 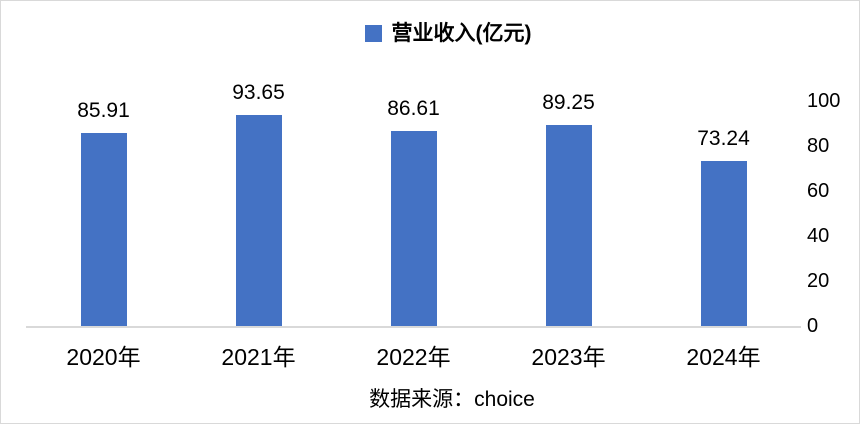 What do you see at coordinates (818, 236) in the screenshot?
I see `y-tick-label: 40` at bounding box center [818, 236].